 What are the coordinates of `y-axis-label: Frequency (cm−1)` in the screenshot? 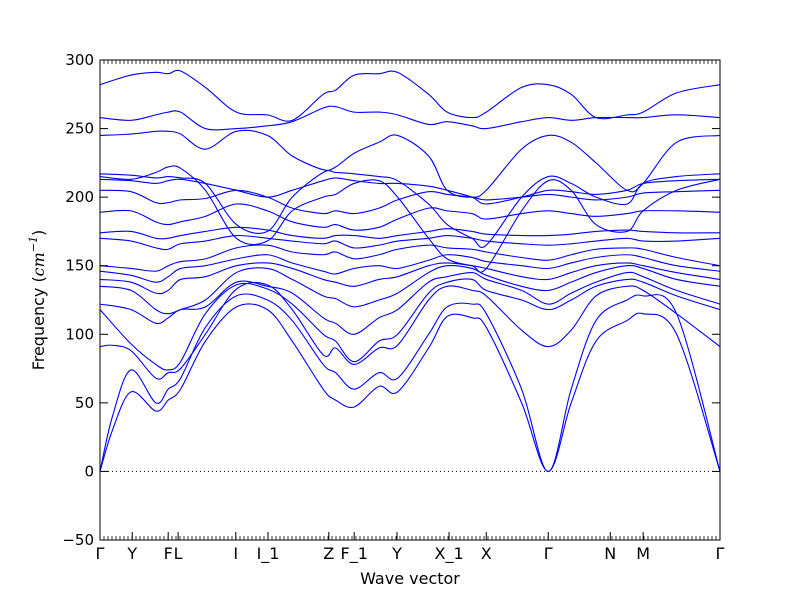 It's located at (37, 300).